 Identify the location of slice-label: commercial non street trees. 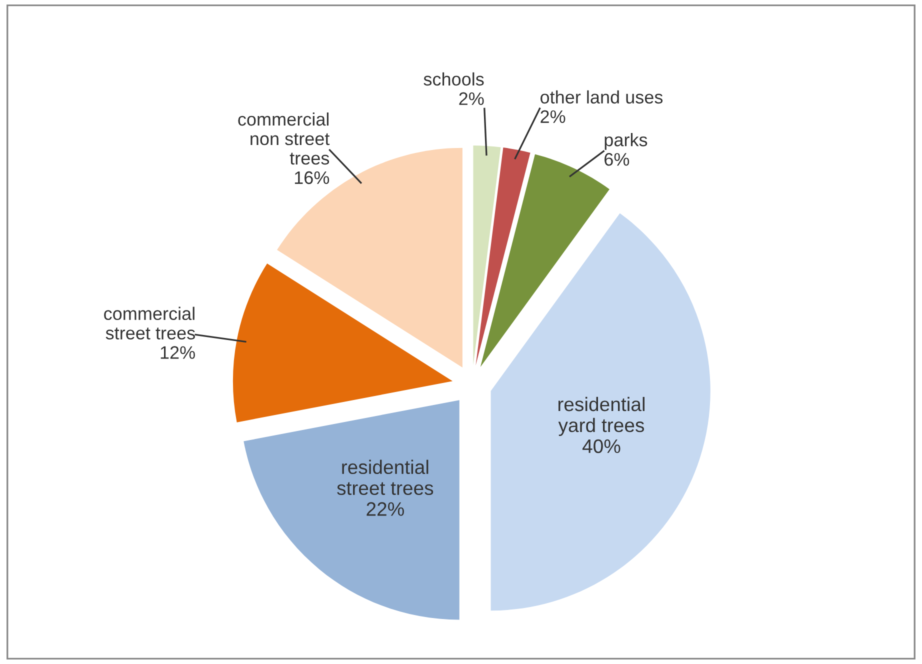
(284, 138).